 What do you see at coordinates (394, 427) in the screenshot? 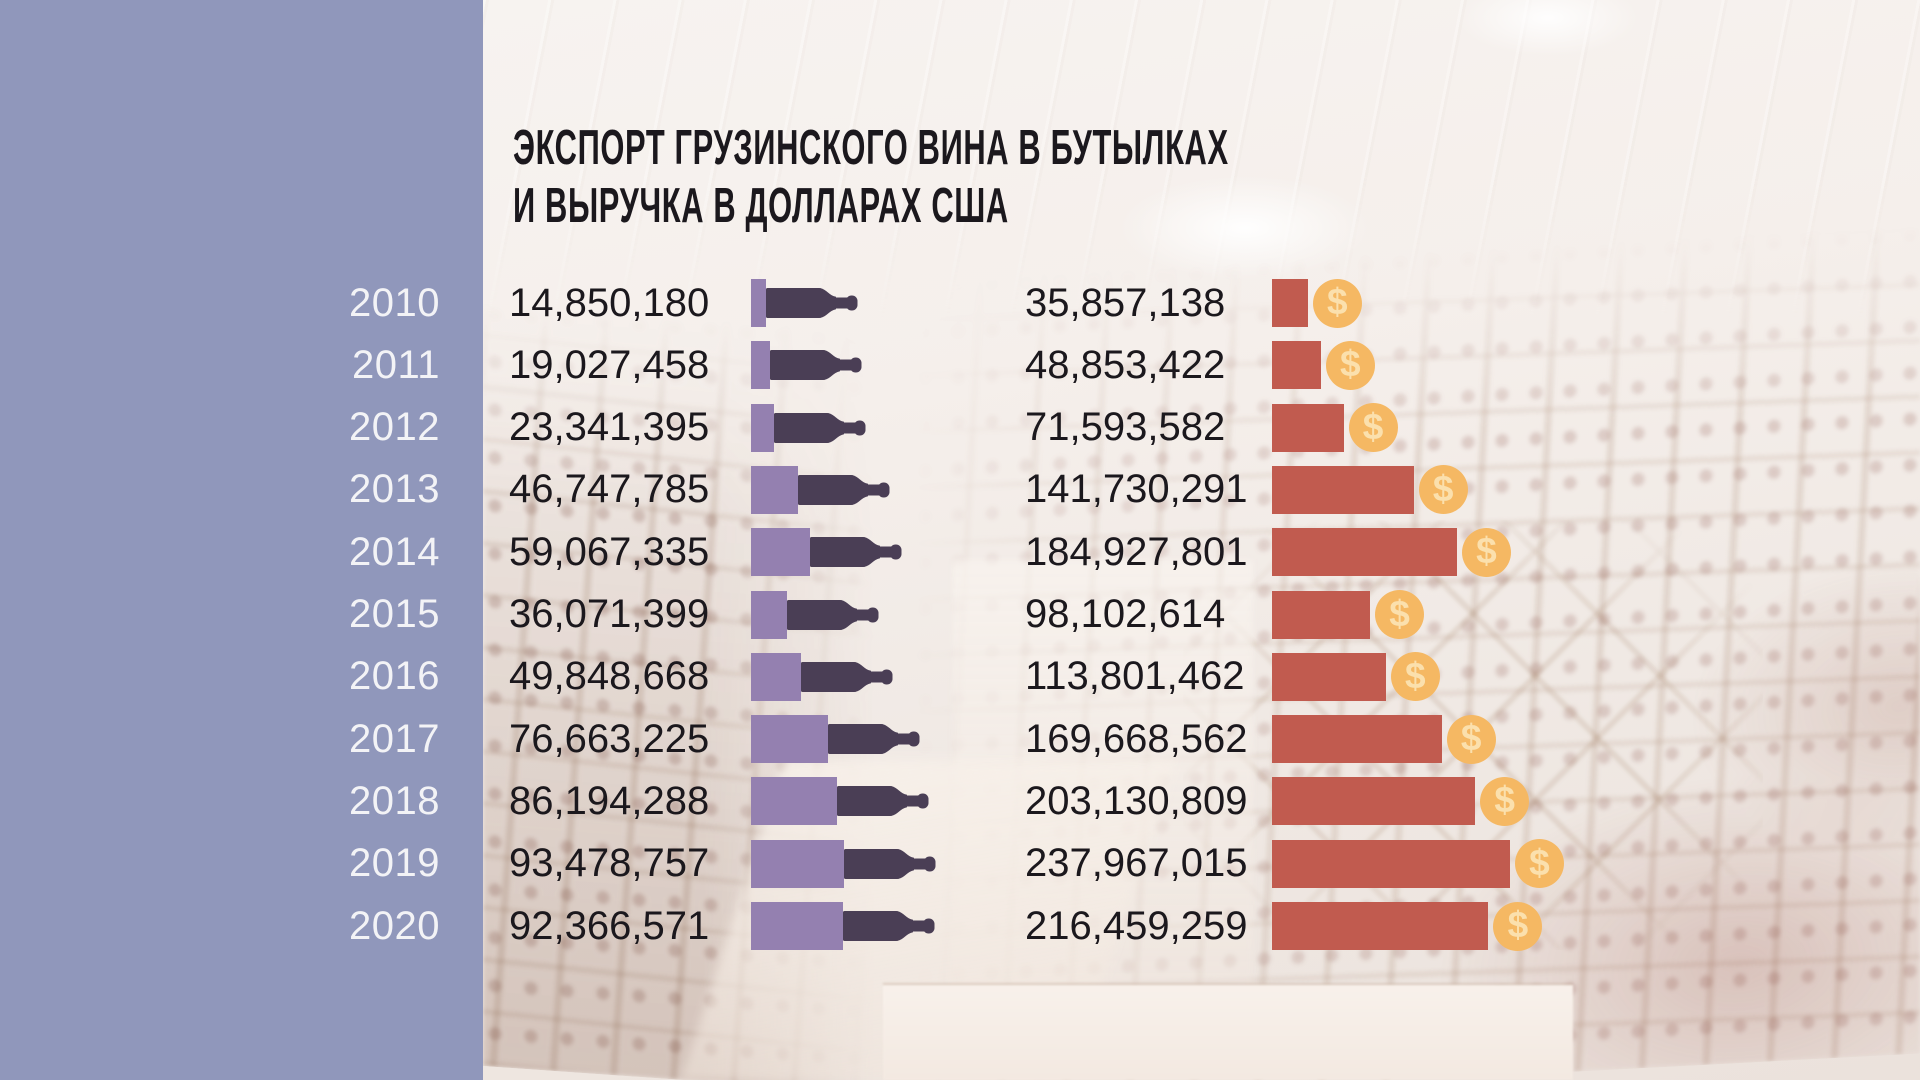
I see `year-label: 2012` at bounding box center [394, 427].